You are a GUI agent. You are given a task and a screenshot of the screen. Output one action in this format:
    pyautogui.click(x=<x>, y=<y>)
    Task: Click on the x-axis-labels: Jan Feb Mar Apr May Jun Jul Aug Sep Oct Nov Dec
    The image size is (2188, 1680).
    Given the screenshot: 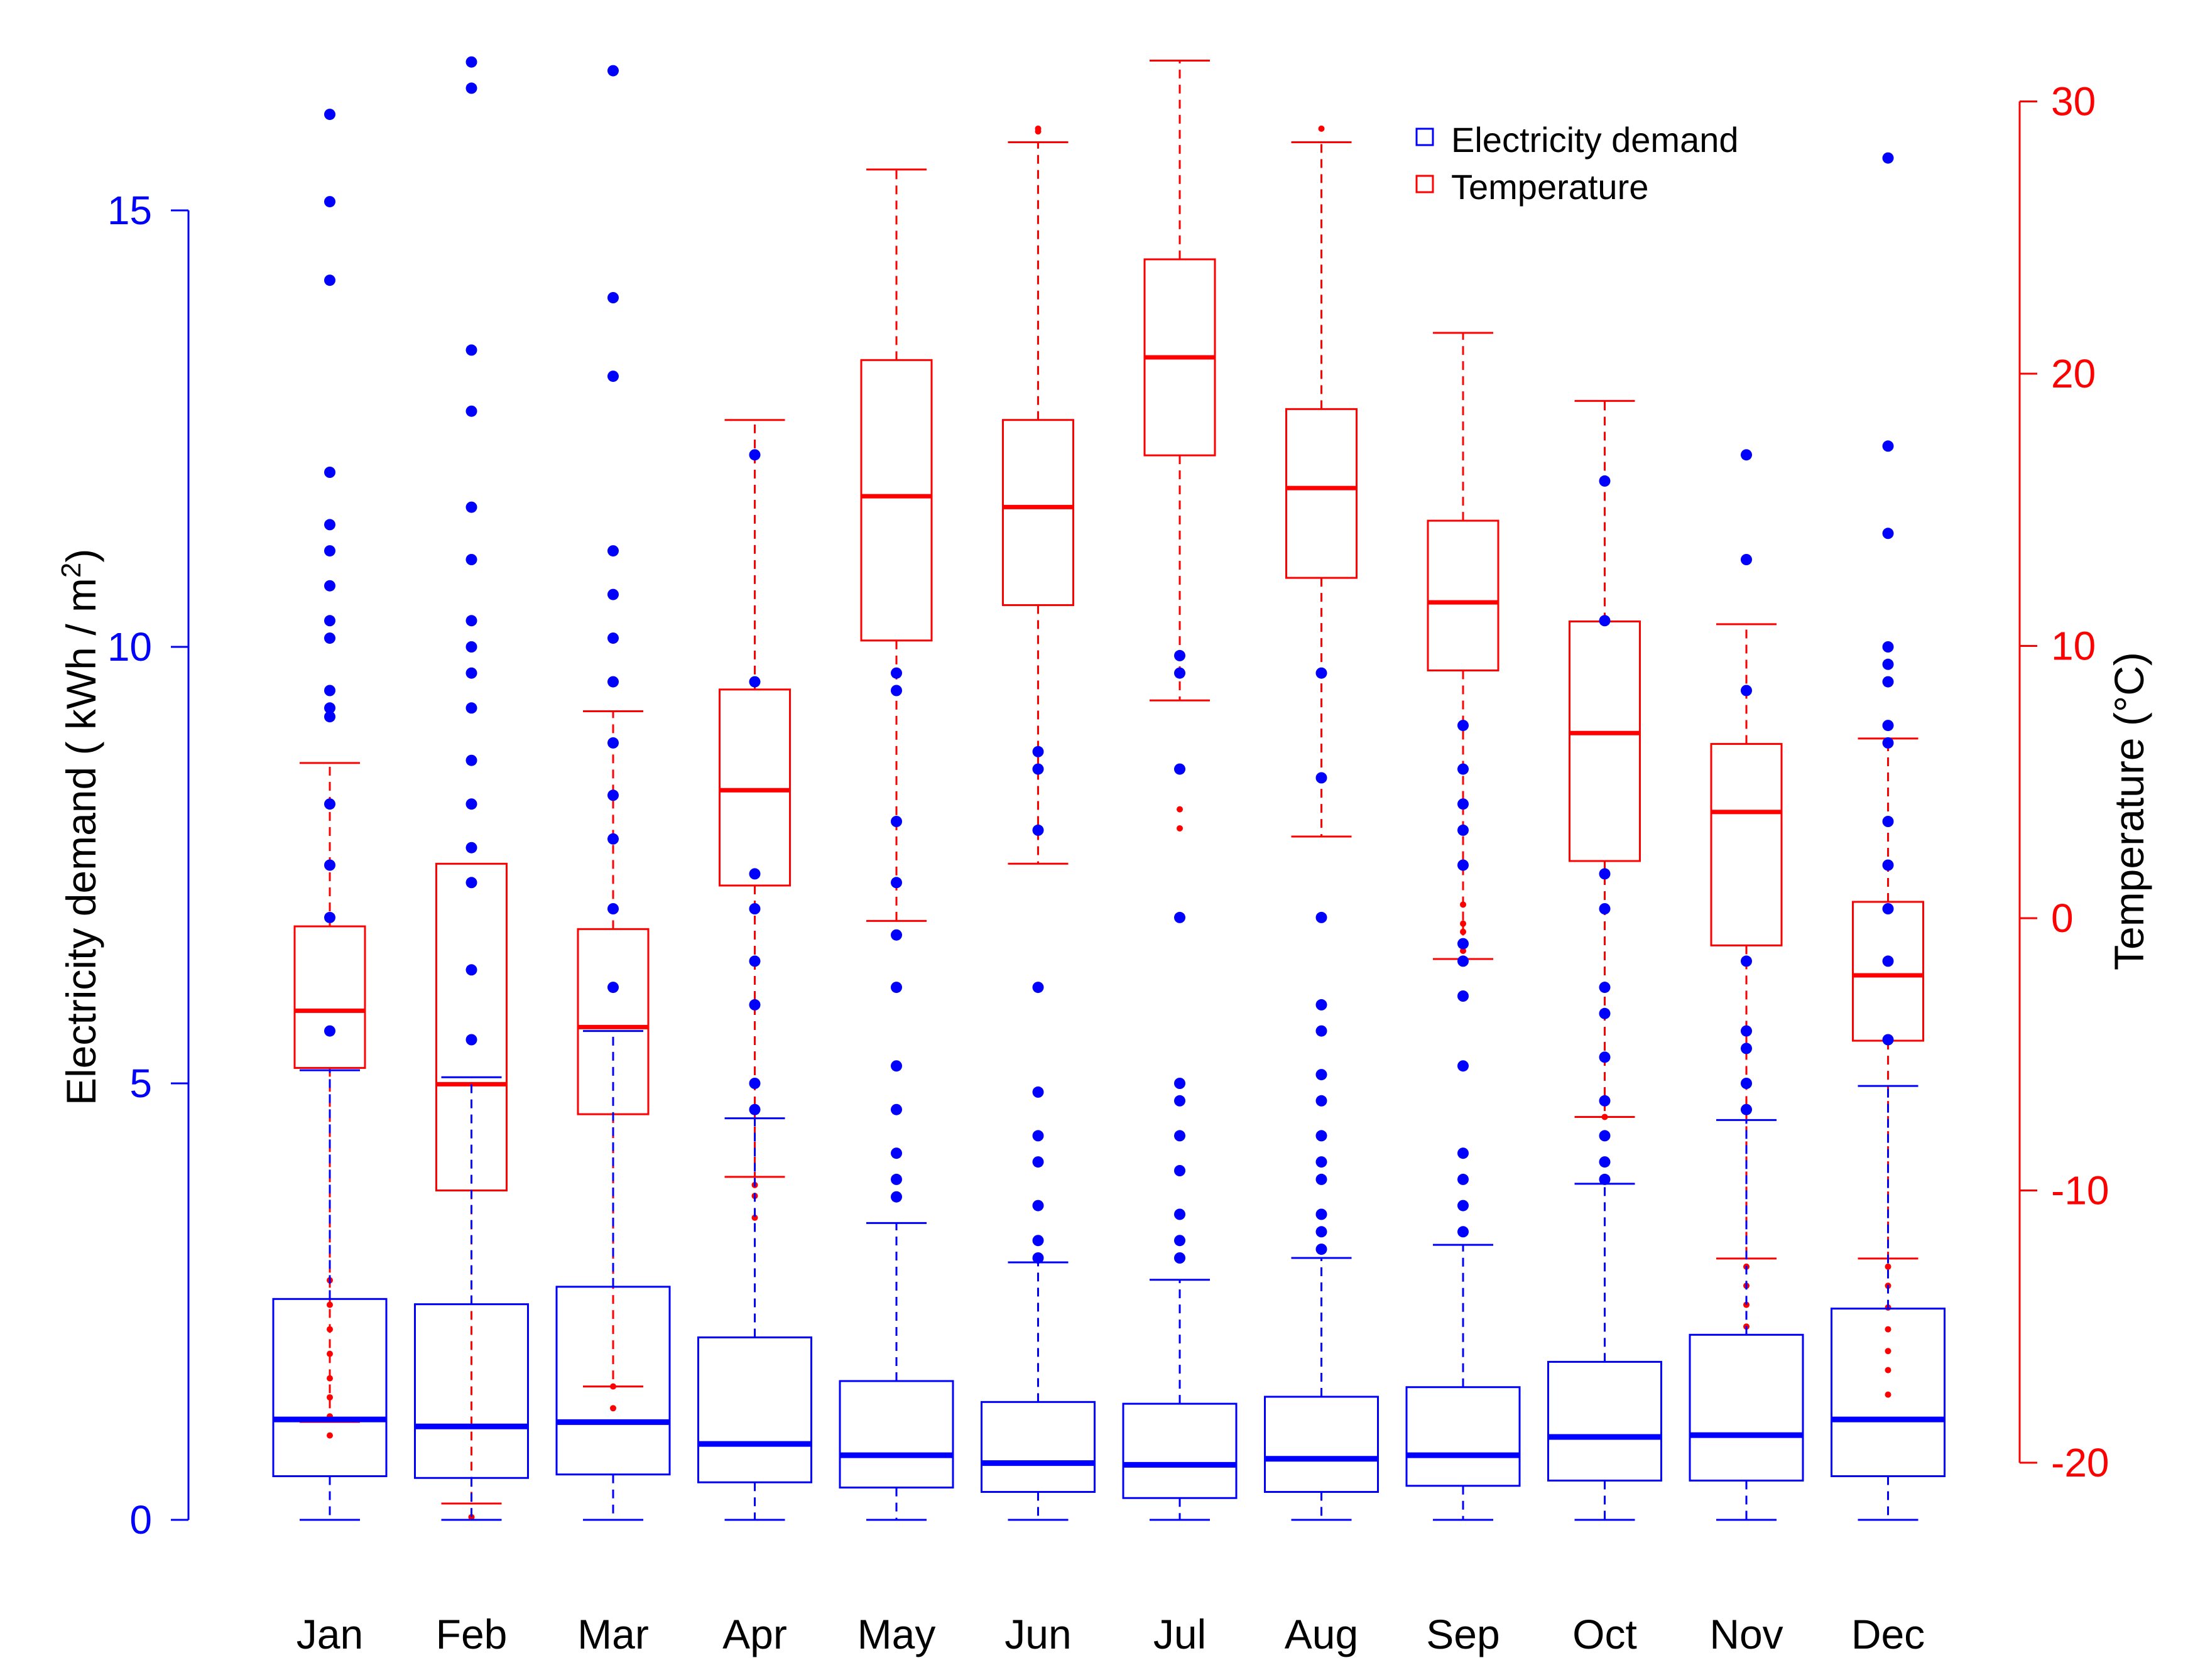 What is the action you would take?
    pyautogui.click(x=1111, y=1634)
    